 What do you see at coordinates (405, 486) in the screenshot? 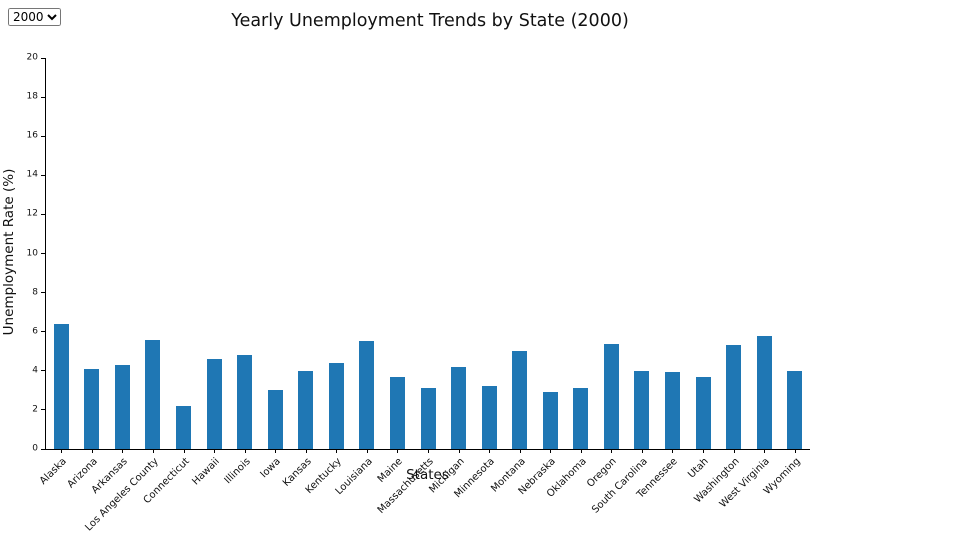
I see `x-tick-label: Massachusetts` at bounding box center [405, 486].